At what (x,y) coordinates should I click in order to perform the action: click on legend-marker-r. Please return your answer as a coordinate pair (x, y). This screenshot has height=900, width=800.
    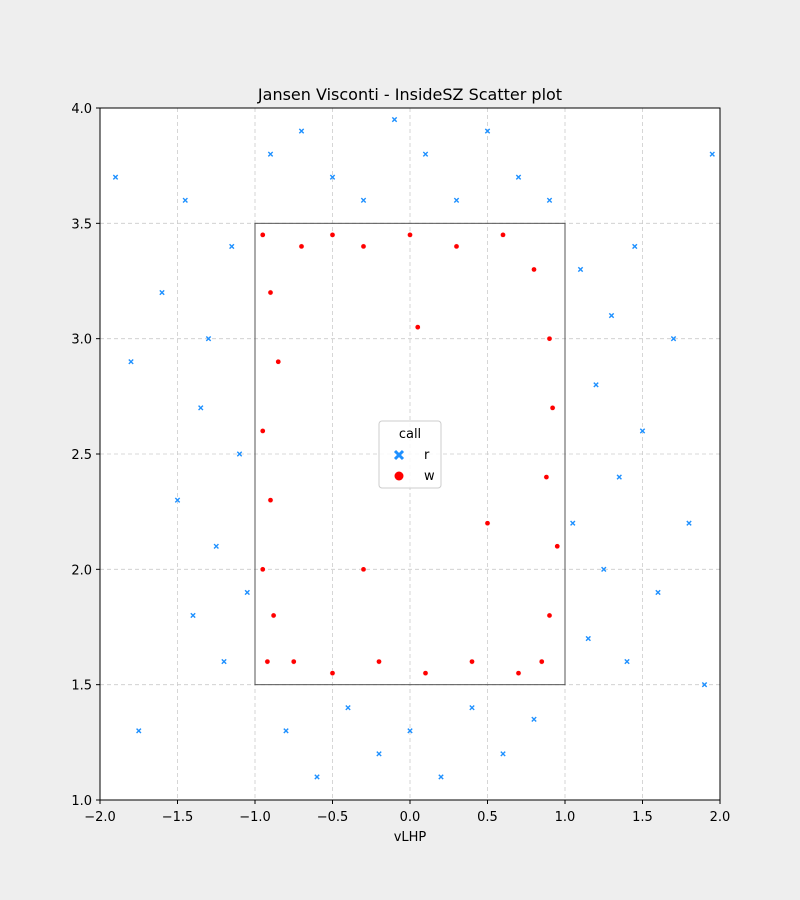
    Looking at the image, I should click on (399, 455).